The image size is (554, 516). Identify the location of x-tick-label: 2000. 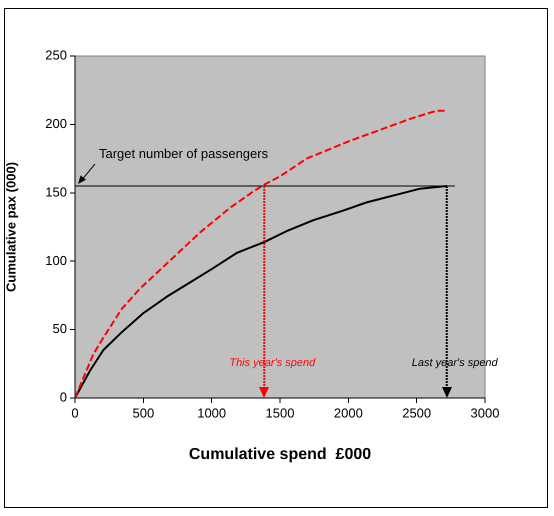
(348, 412).